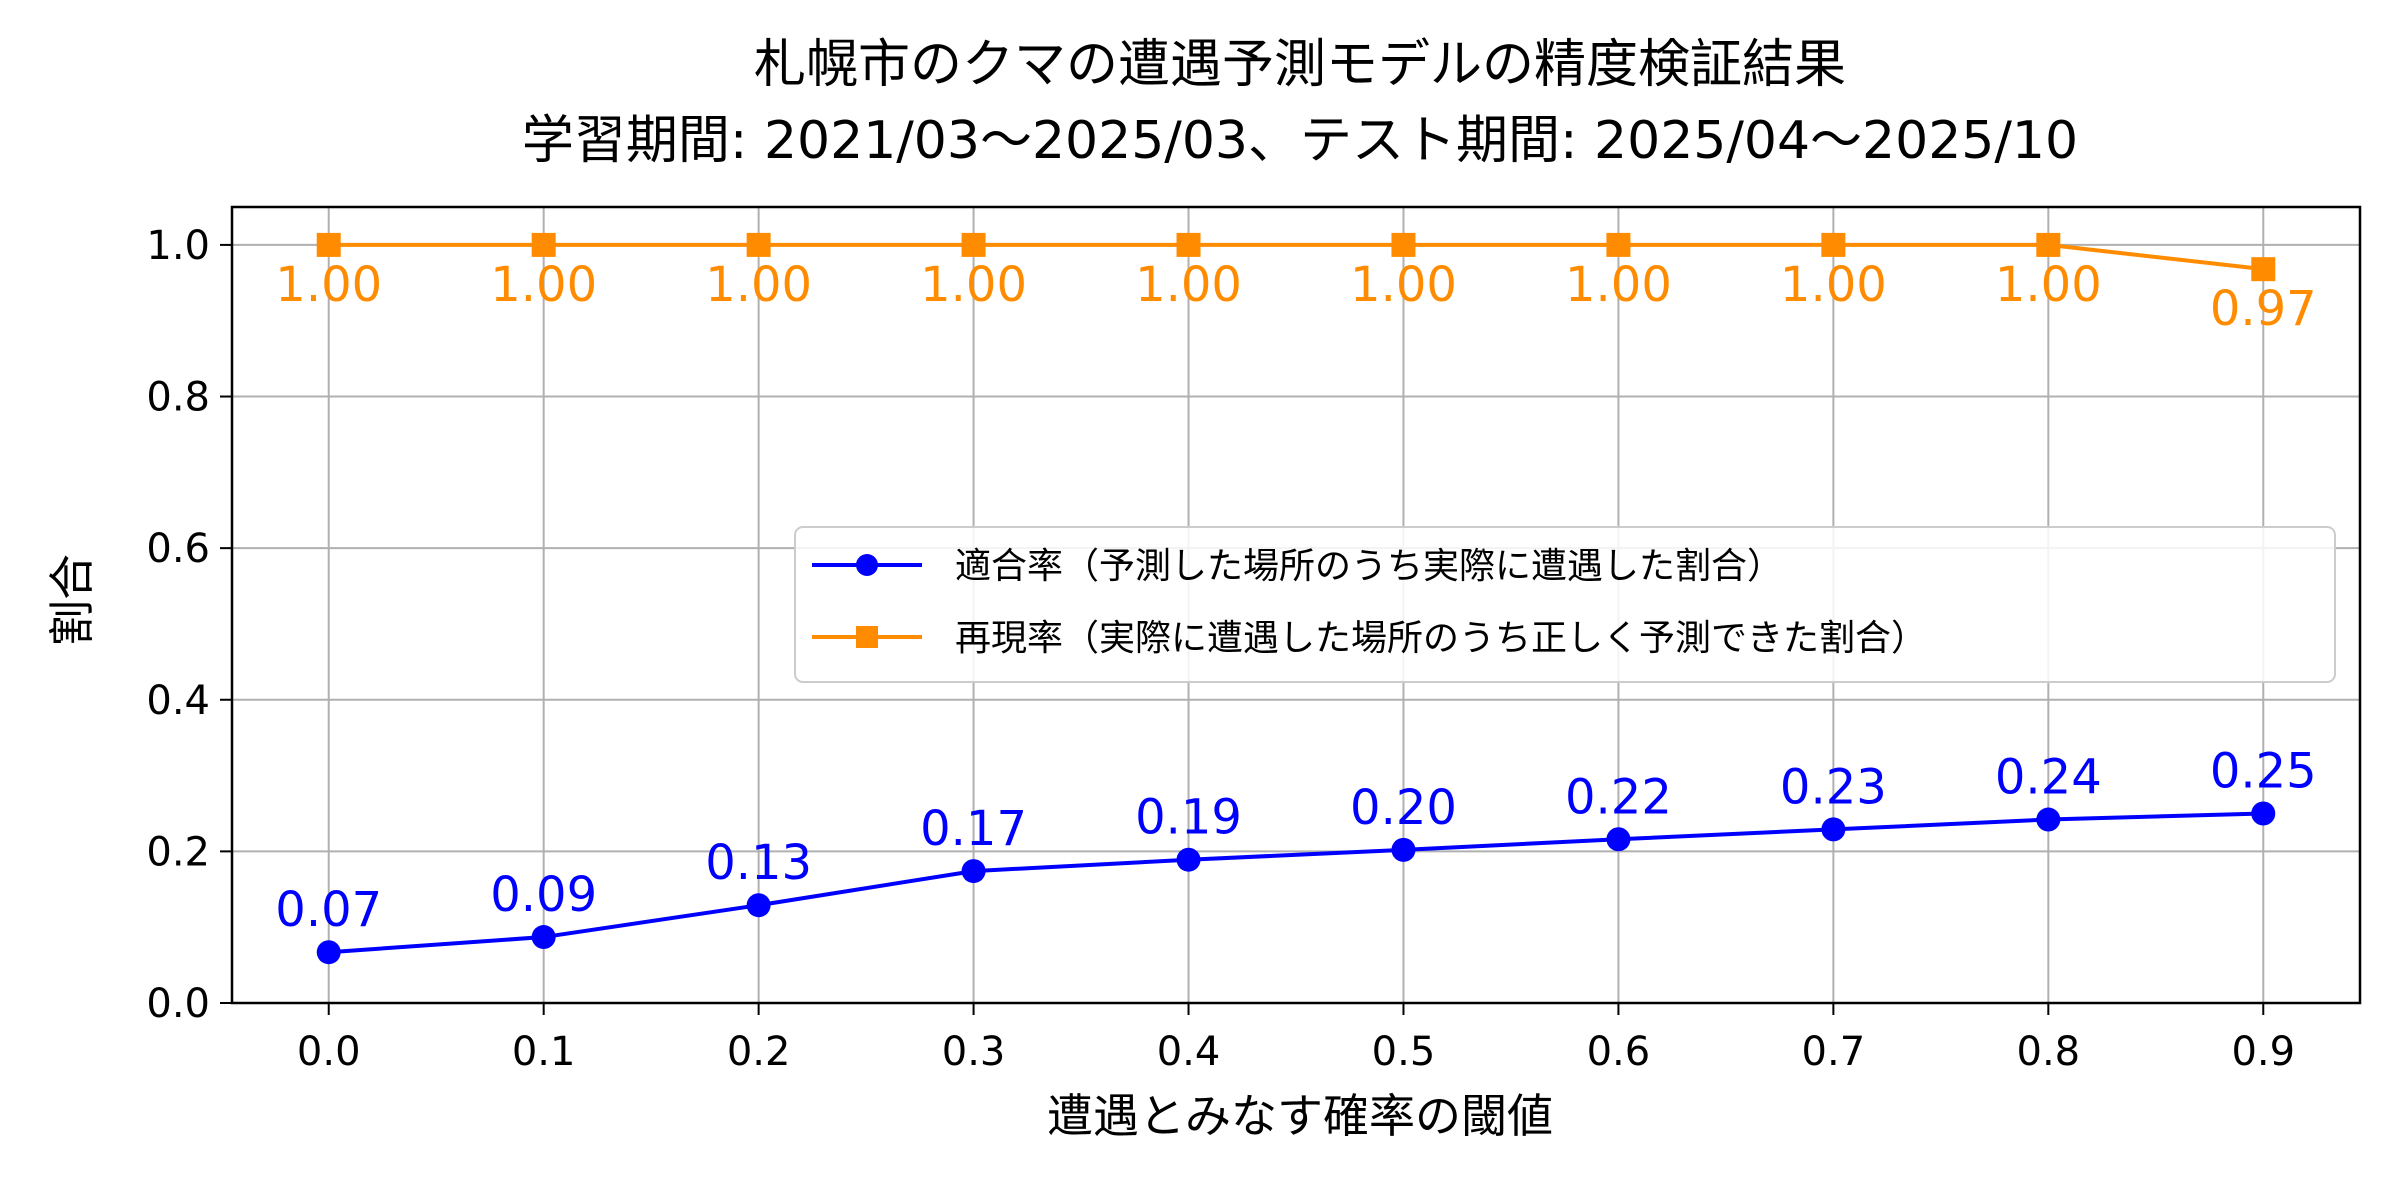  What do you see at coordinates (1834, 1052) in the screenshot?
I see `x-tick-label: 0.7` at bounding box center [1834, 1052].